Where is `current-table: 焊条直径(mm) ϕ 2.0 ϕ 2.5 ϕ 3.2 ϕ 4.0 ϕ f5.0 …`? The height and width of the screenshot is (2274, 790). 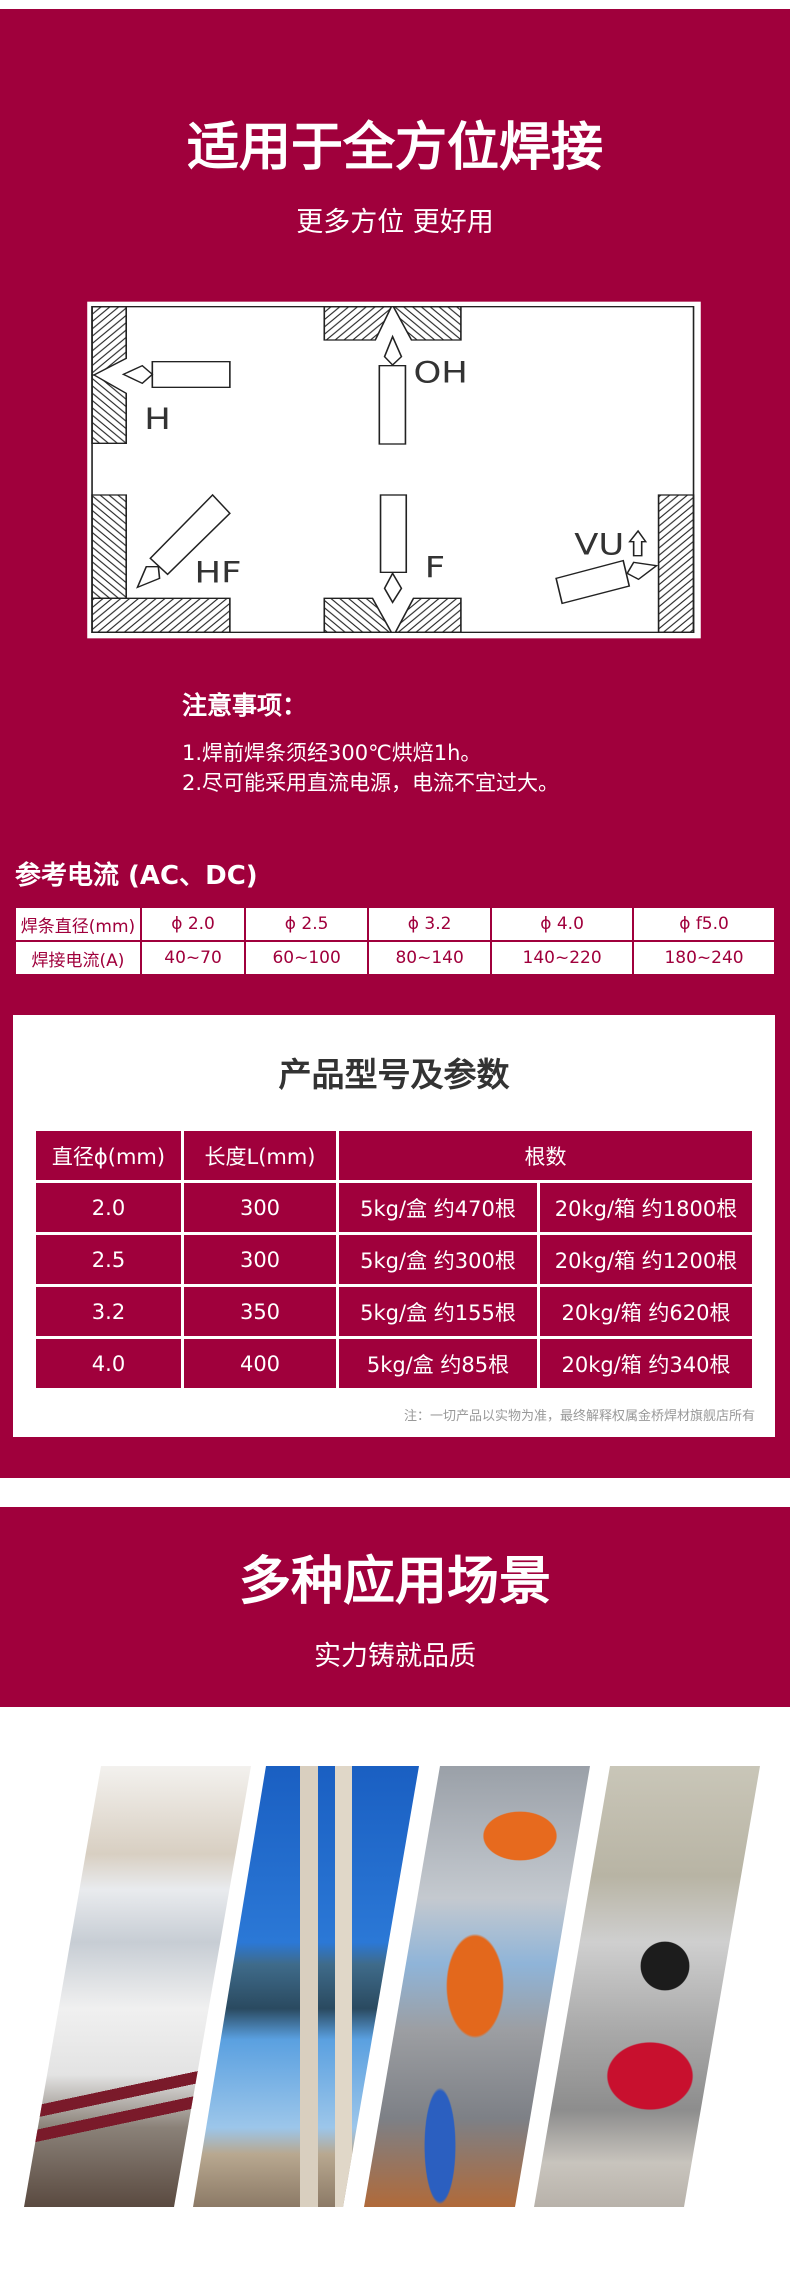
current-table: 焊条直径(mm) ϕ 2.0 ϕ 2.5 ϕ 3.2 ϕ 4.0 ϕ f5.0 … is located at coordinates (395, 941).